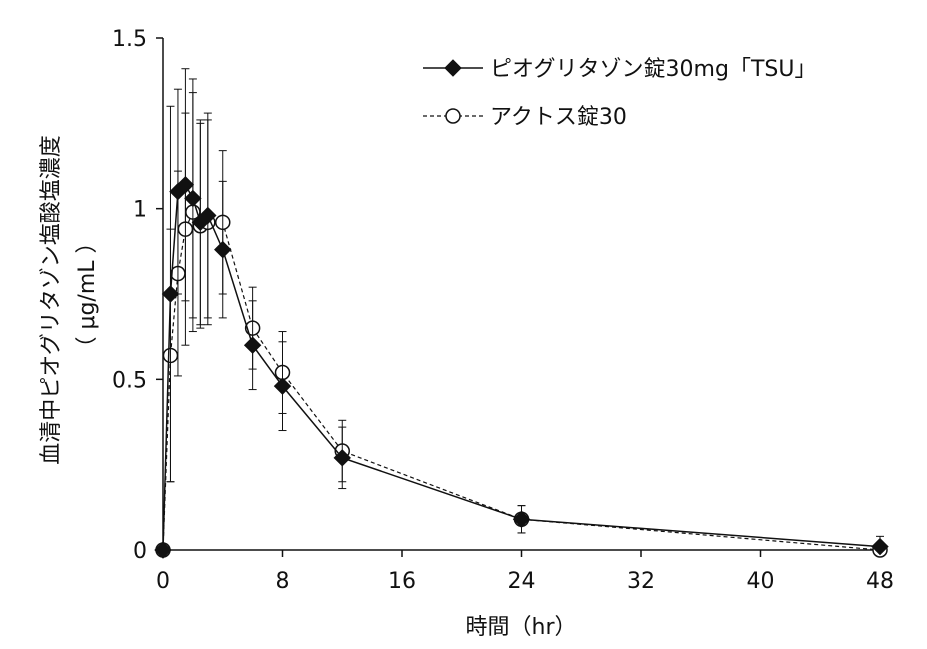 Image resolution: width=927 pixels, height=649 pixels. What do you see at coordinates (87, 294) in the screenshot?
I see `y-axis-unit: （ μg/mL ）` at bounding box center [87, 294].